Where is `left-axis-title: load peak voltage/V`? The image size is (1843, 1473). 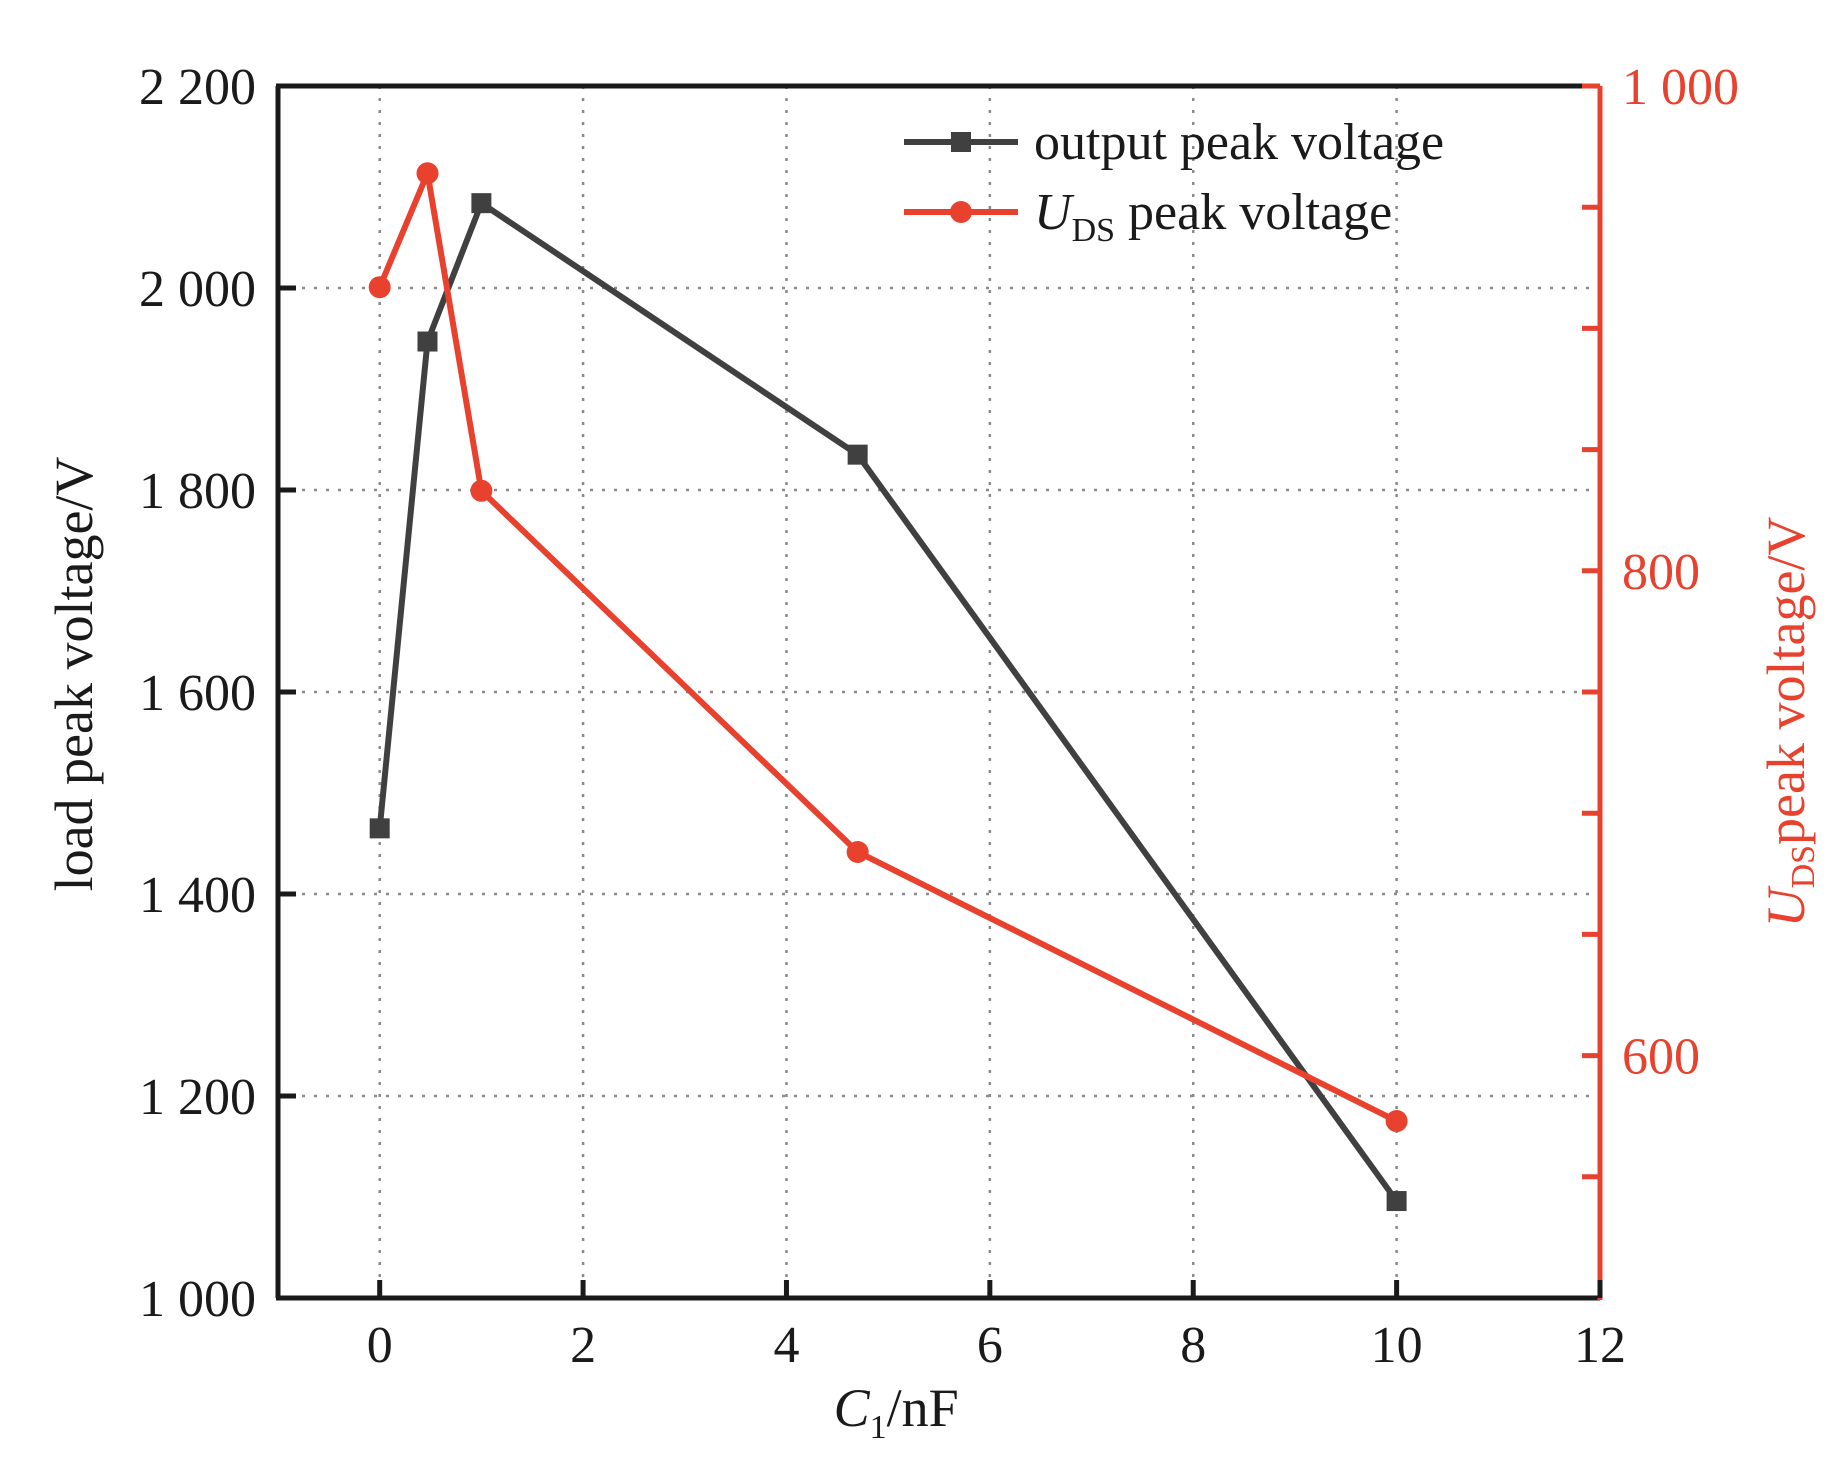
left-axis-title: load peak voltage/V is located at coordinates (74, 674).